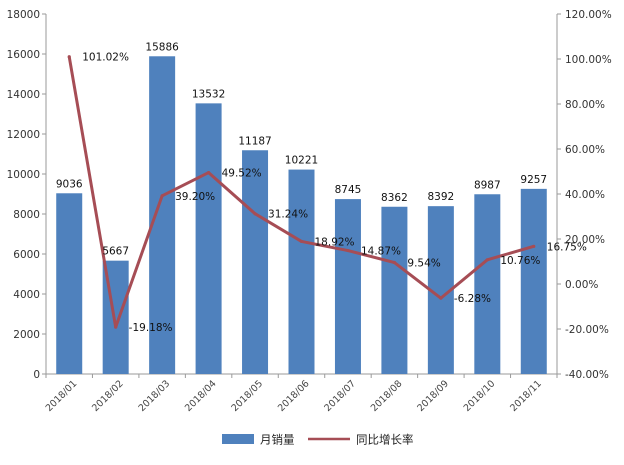  What do you see at coordinates (381, 252) in the screenshot?
I see `line-value-label: 14.87%` at bounding box center [381, 252].